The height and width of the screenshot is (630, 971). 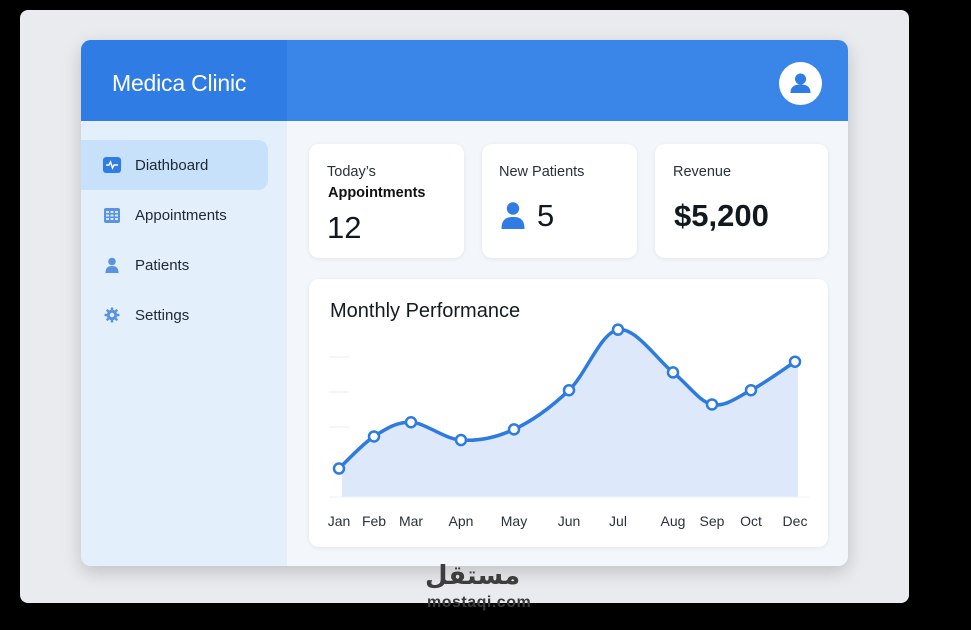 What do you see at coordinates (712, 404) in the screenshot?
I see `data-point-sep` at bounding box center [712, 404].